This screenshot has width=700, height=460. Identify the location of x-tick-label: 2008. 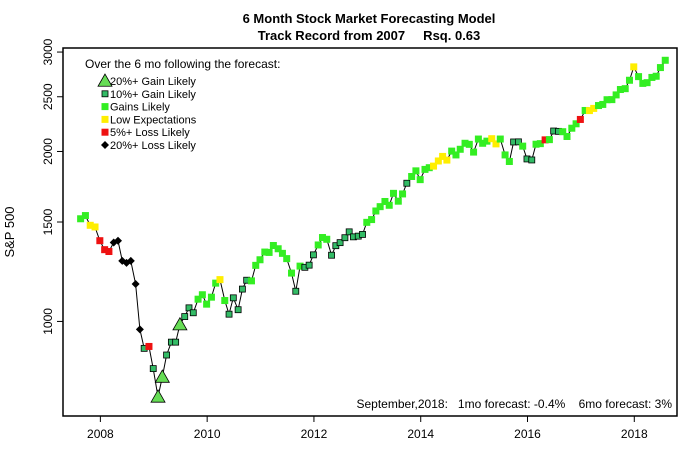
(100, 434).